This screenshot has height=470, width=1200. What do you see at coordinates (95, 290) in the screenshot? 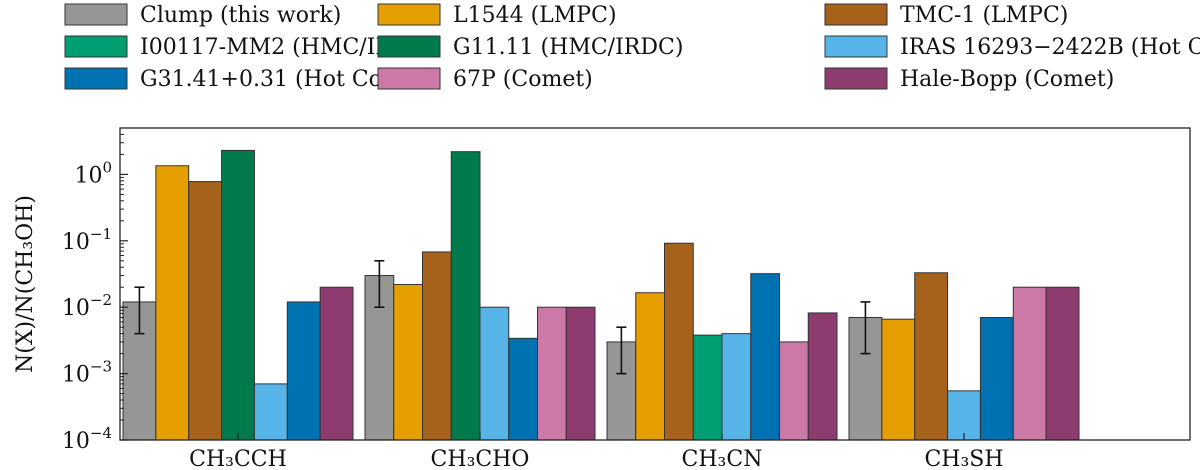
I see `y-axis: 10⁻⁴ 10⁻³ 10⁻² 10⁻¹ 10⁰` at bounding box center [95, 290].